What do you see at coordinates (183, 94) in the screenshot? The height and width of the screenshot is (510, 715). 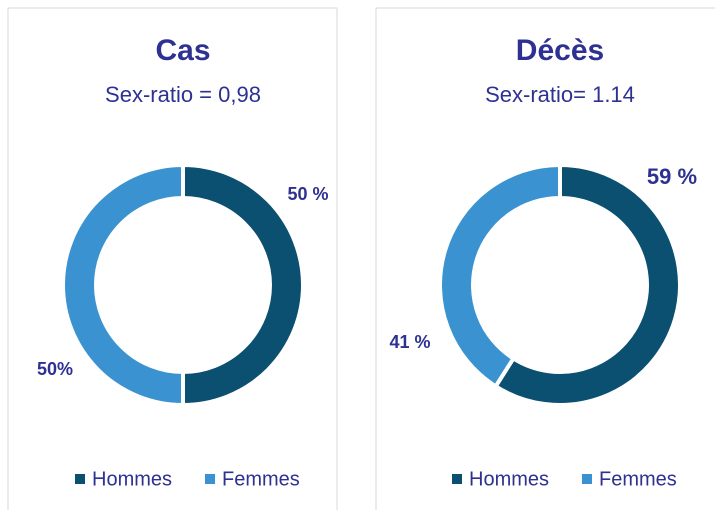 I see `chart-subtitle: Sex-ratio = 0,98` at bounding box center [183, 94].